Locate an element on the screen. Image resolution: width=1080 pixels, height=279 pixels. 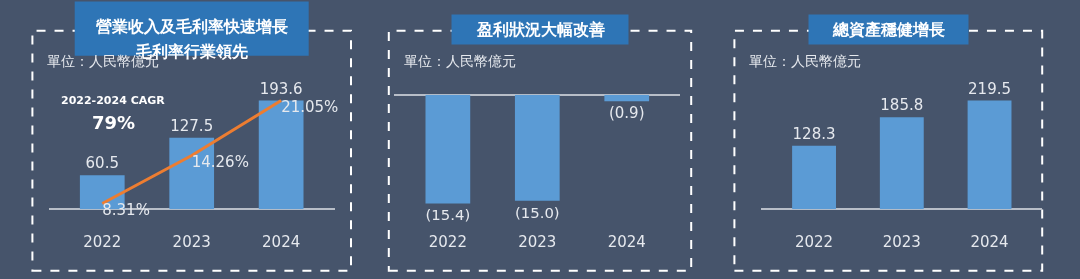
annotation: 79% is located at coordinates (114, 122).